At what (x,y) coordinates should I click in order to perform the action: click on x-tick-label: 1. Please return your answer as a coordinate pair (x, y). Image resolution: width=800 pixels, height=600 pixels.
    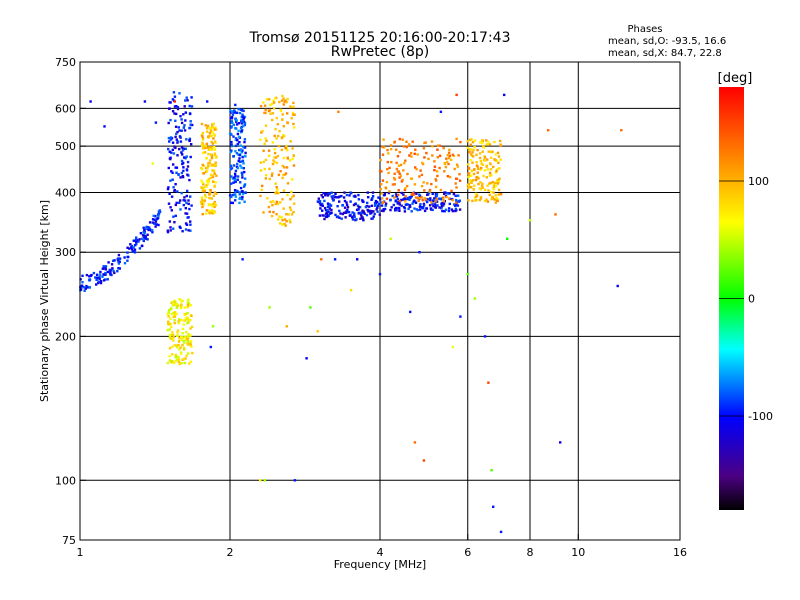
    Looking at the image, I should click on (80, 552).